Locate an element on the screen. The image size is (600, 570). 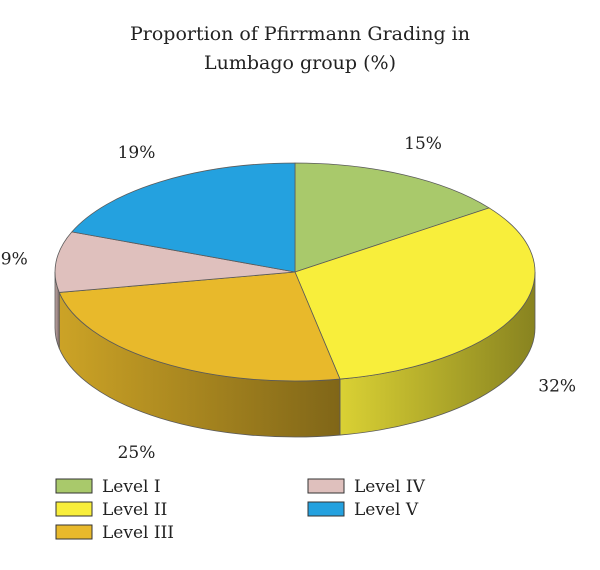
value-label-1: 32% is located at coordinates (557, 386).